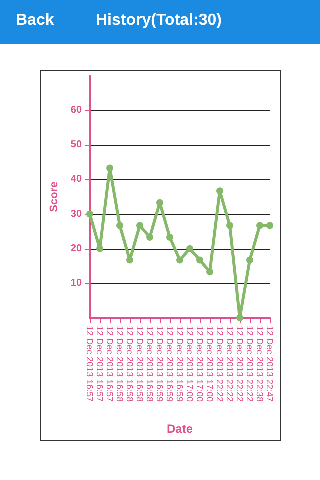 This screenshot has width=320, height=480. Describe the element at coordinates (35, 21) in the screenshot. I see `text: Back` at that location.